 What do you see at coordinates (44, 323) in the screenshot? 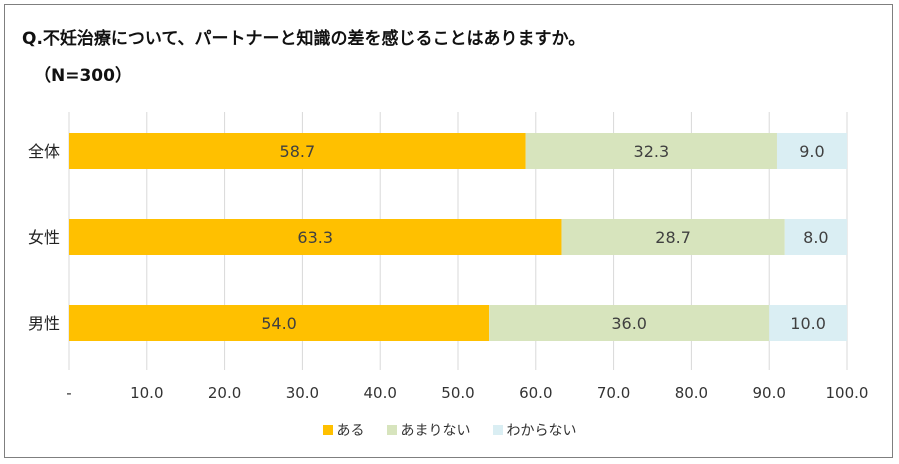
I see `category-label: 男性` at bounding box center [44, 323].